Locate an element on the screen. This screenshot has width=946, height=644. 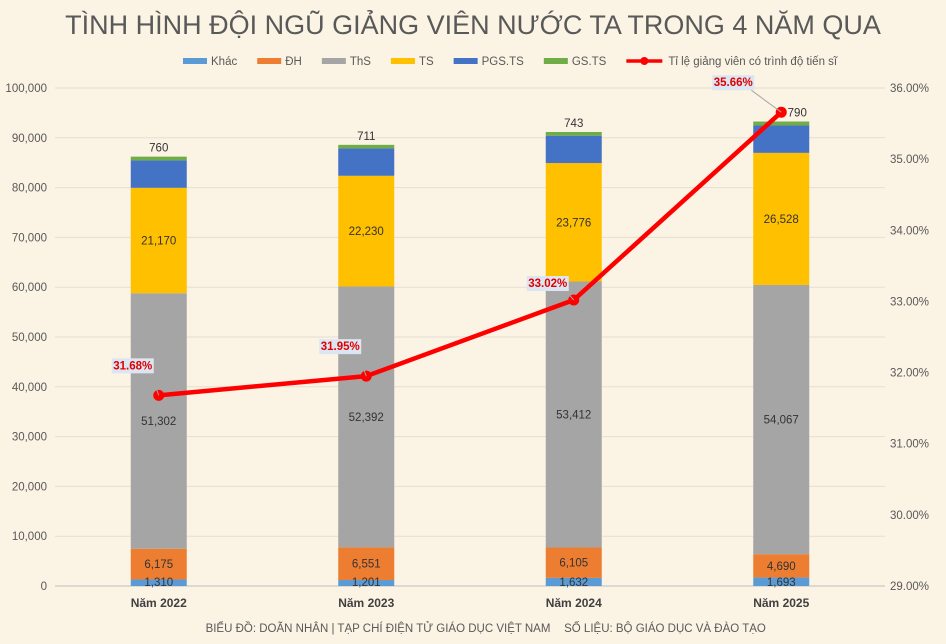
data-label: 711 is located at coordinates (366, 137).